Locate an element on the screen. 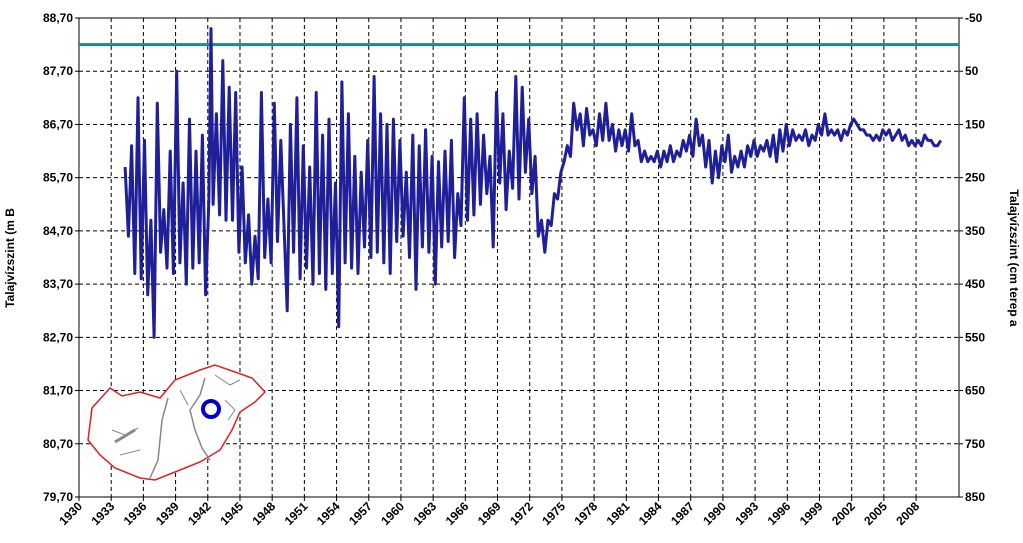 The width and height of the screenshot is (1023, 543). location-marker is located at coordinates (211, 409).